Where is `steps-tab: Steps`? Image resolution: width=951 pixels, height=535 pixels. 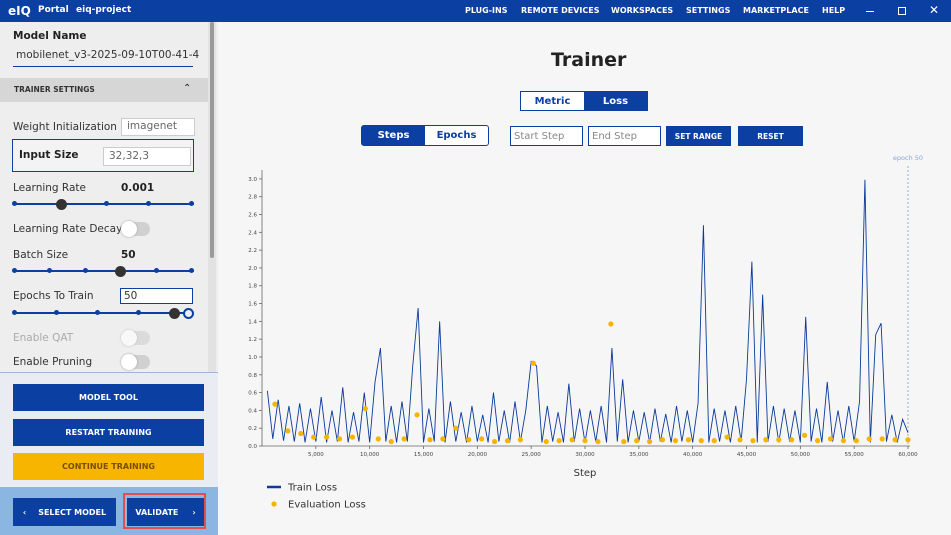
steps-tab: Steps is located at coordinates (393, 135).